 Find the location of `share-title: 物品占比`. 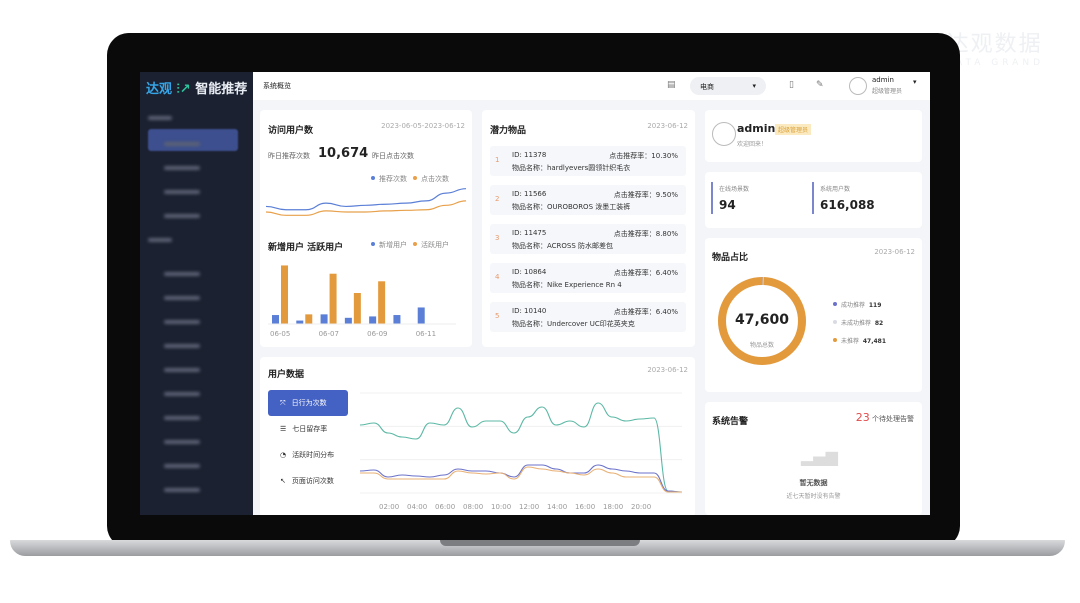

share-title: 物品占比 is located at coordinates (730, 258).